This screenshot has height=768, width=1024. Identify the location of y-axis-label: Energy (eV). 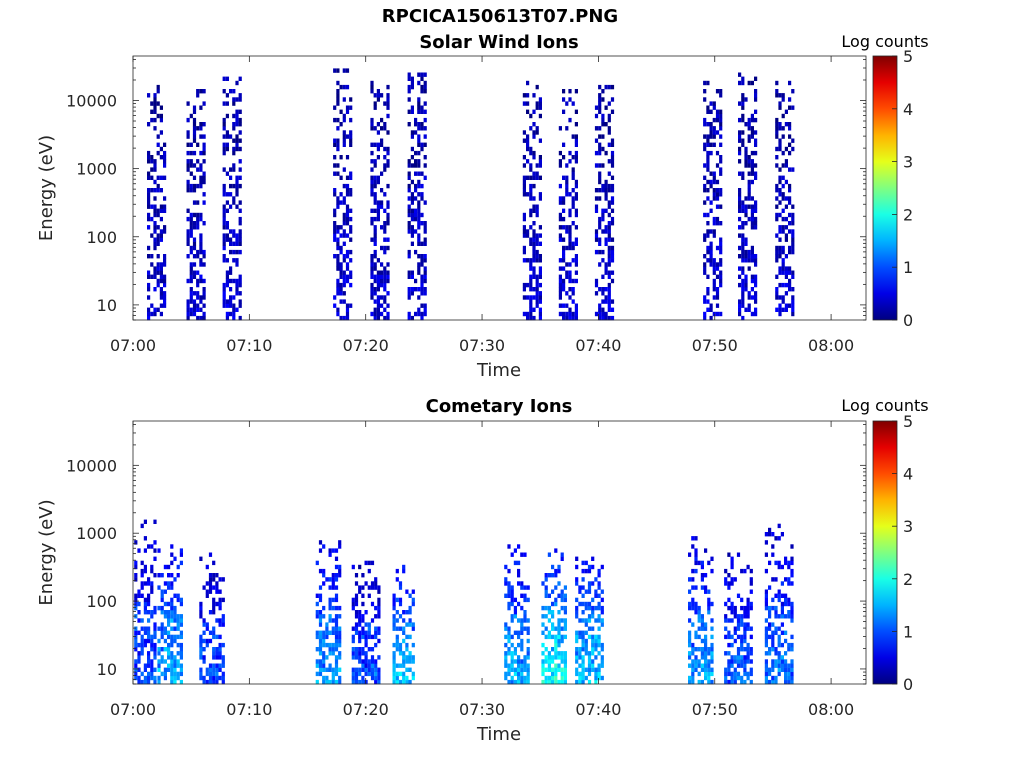
(46, 188).